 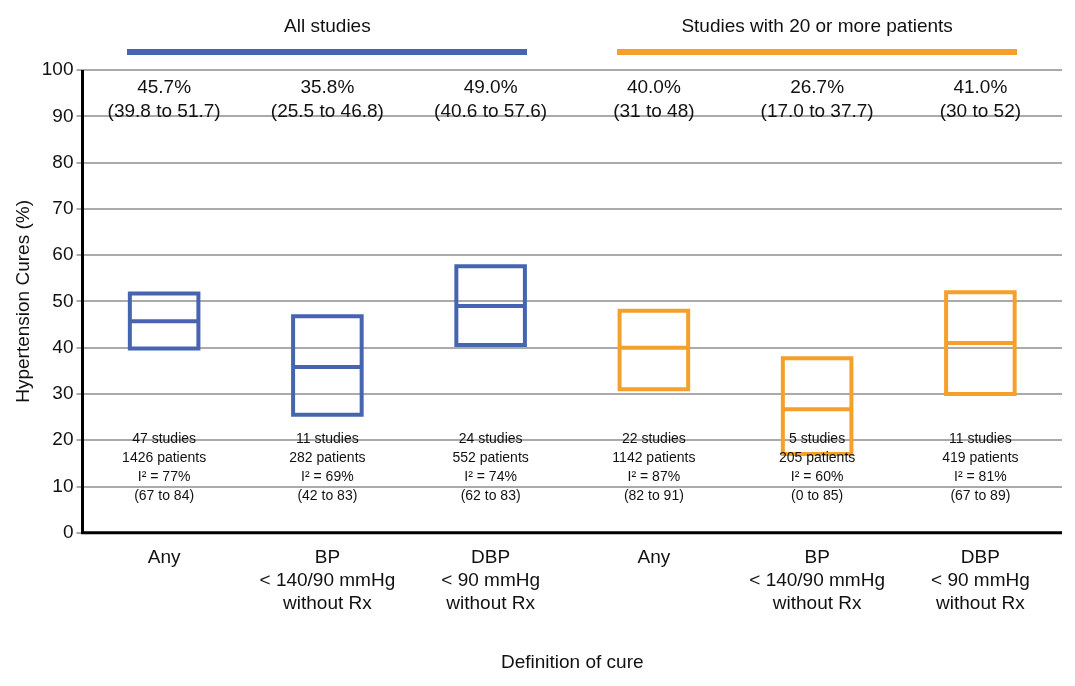 I want to click on annotation: 40.0% (31 to 48), so click(x=654, y=99).